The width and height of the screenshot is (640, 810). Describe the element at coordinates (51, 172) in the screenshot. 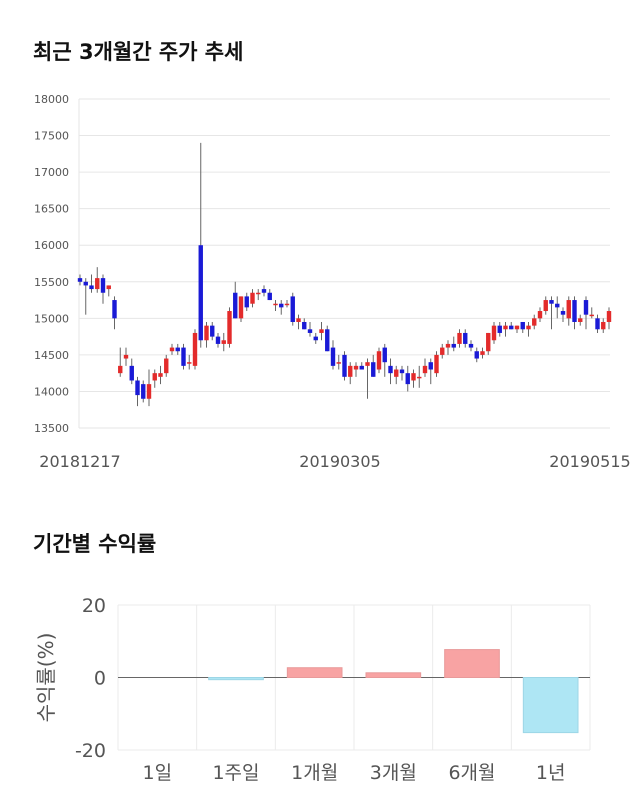

I see `price-y-tick-label: 17000` at that location.